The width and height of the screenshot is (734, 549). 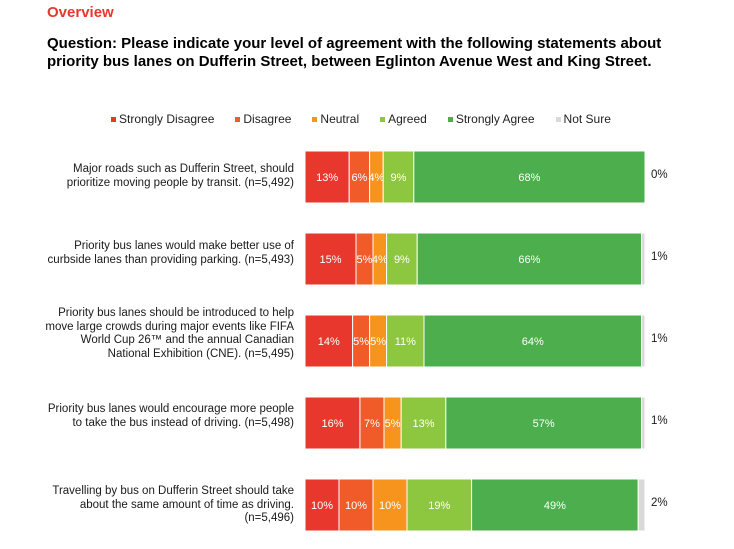 What do you see at coordinates (167, 119) in the screenshot?
I see `legend-label: Strongly Disagree` at bounding box center [167, 119].